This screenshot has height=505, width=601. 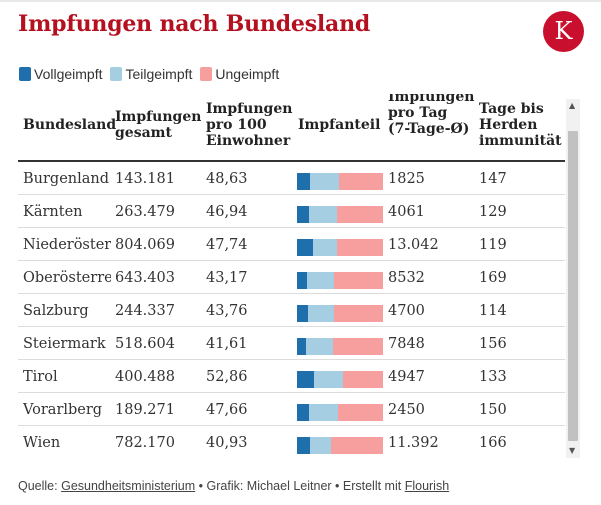 I want to click on table-row: Kärnten 263.479 46,94 4061 129, so click(x=291, y=211).